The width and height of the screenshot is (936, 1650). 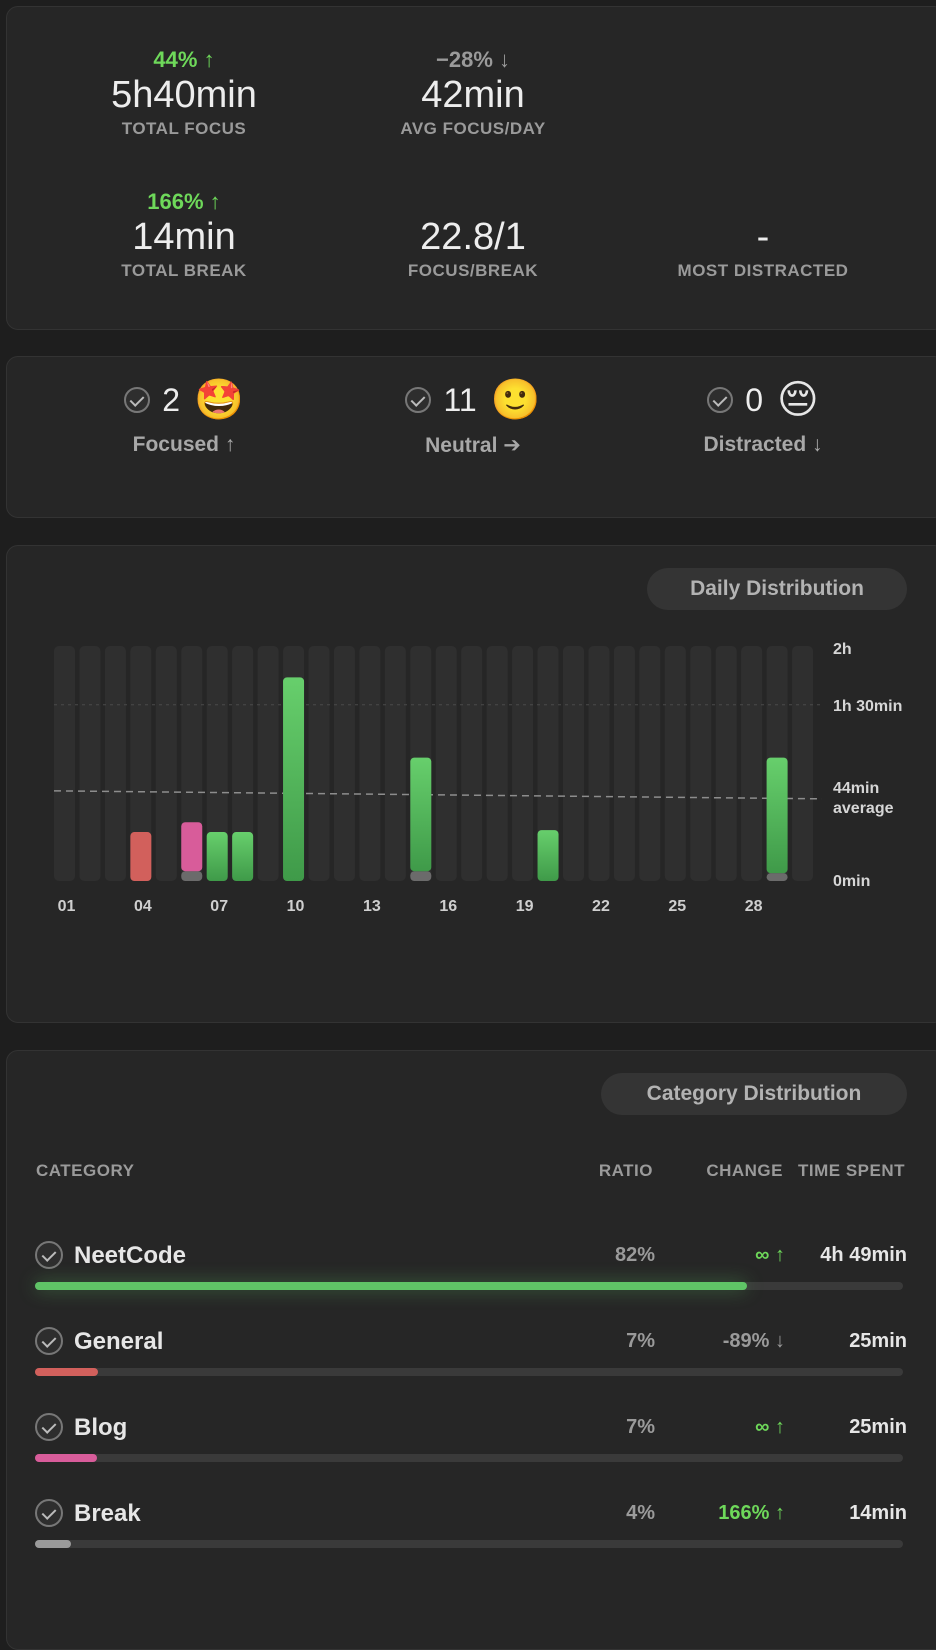 I want to click on header-category: CATEGORY, so click(x=85, y=1170).